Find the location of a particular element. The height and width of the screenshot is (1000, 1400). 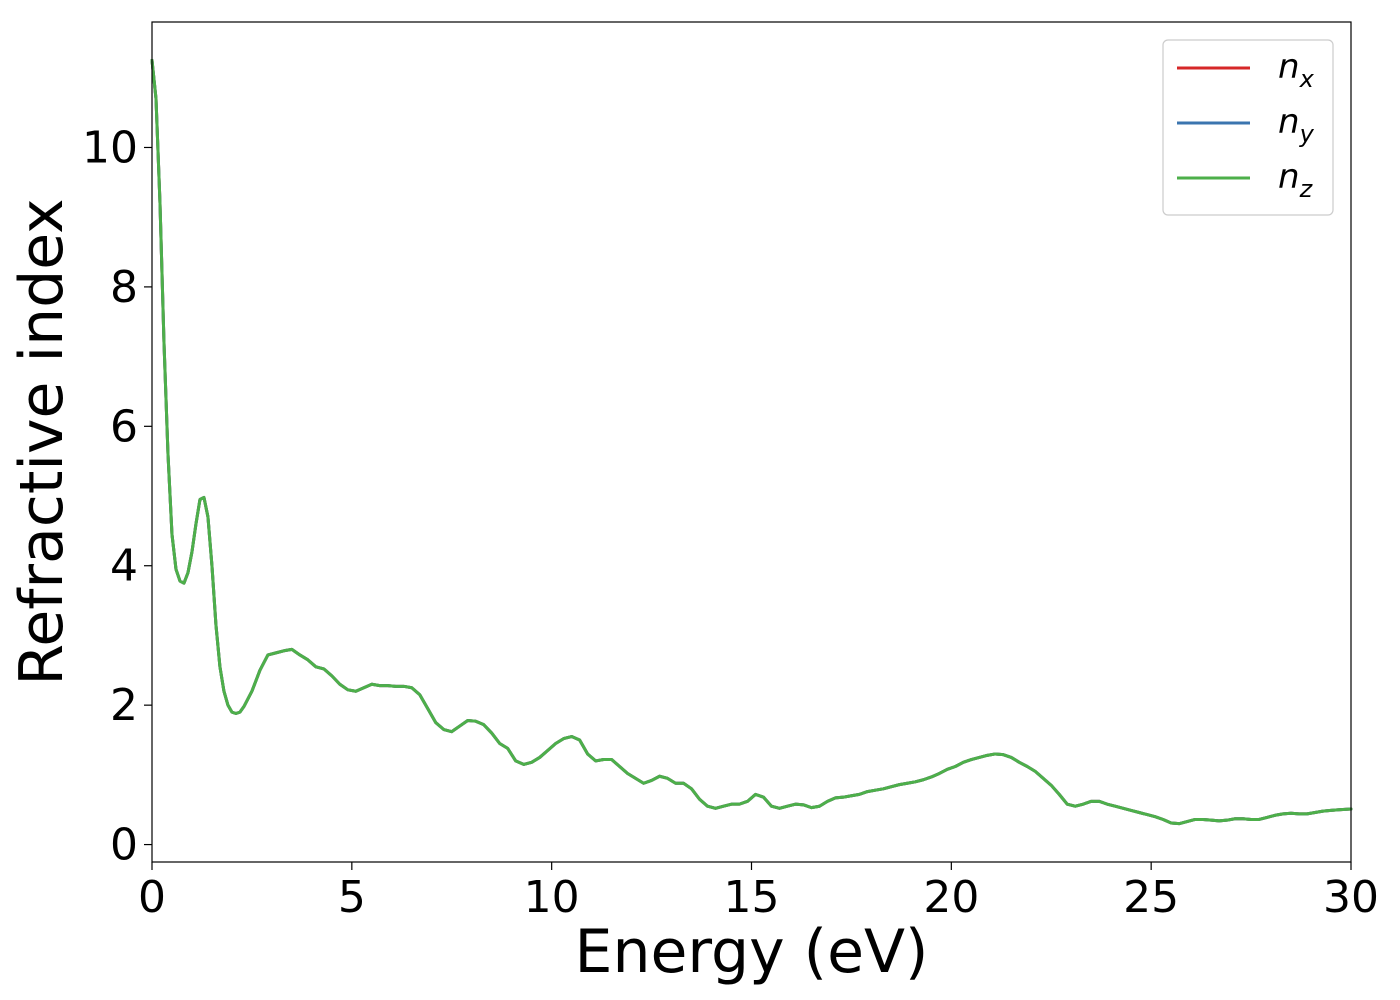

x-tick-label: 10 is located at coordinates (552, 897).